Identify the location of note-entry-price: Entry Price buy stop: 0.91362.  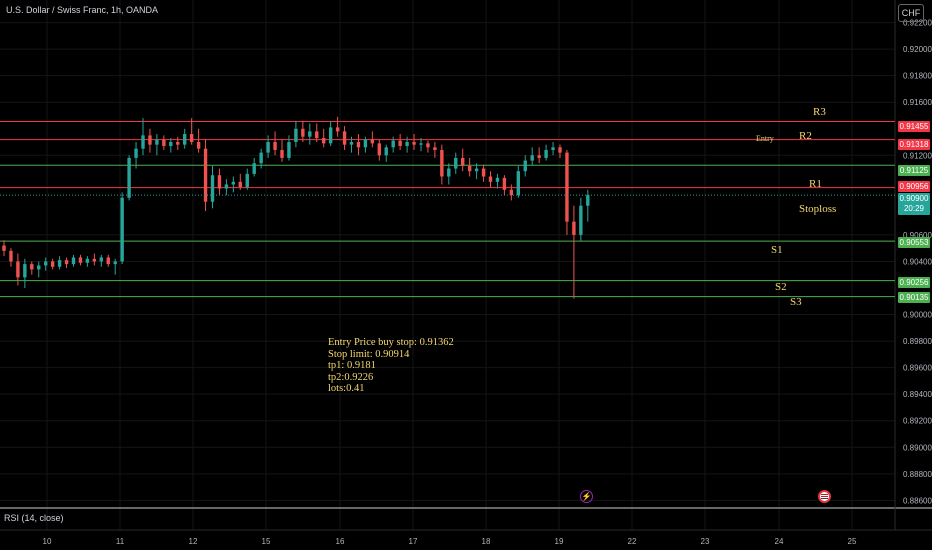
(391, 342).